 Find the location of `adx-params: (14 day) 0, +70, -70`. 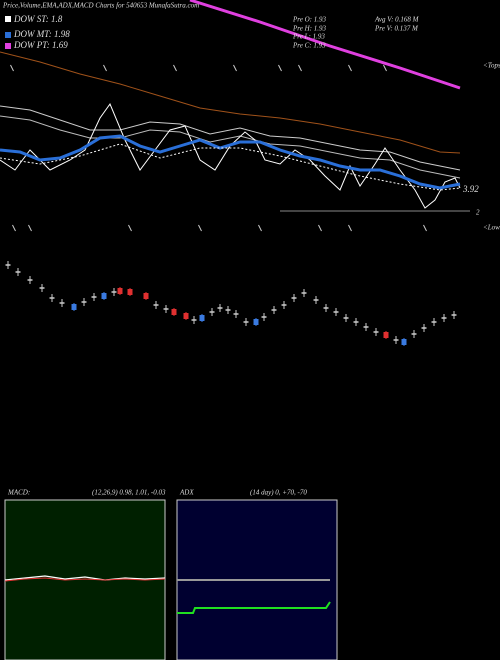

adx-params: (14 day) 0, +70, -70 is located at coordinates (278, 493).